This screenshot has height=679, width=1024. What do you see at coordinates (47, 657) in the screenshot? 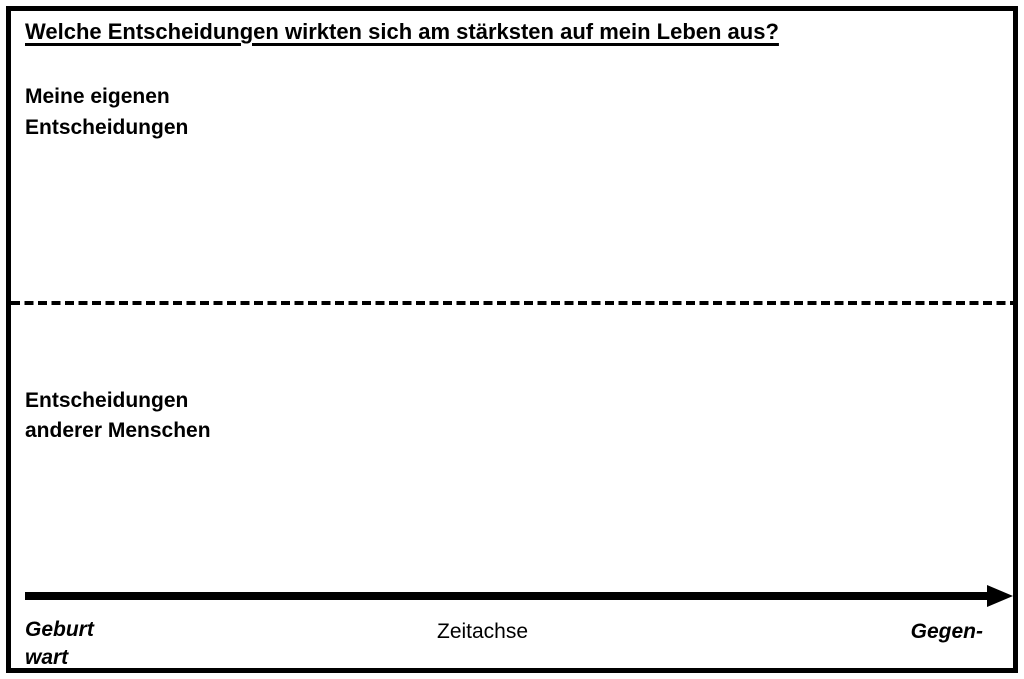
I see `timeline-start-label-line2: wart` at bounding box center [47, 657].